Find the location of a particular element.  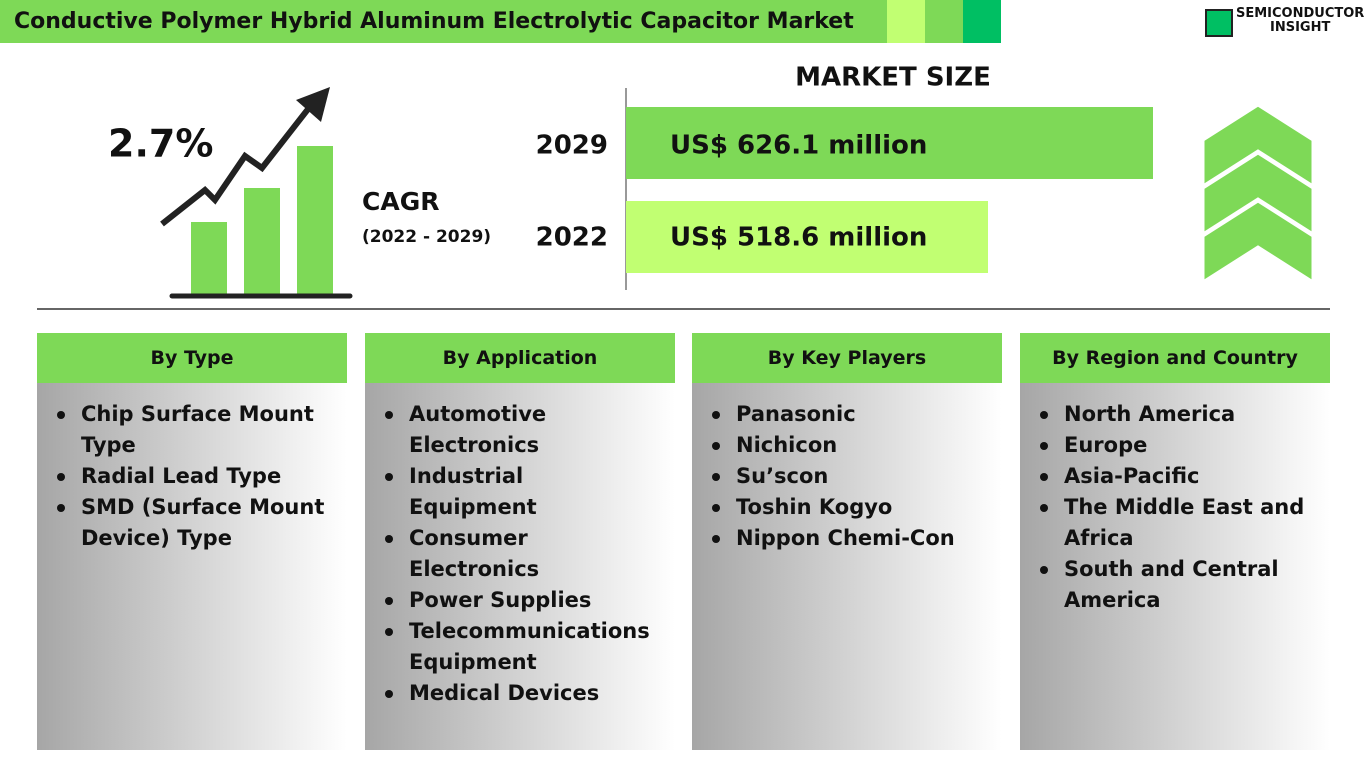

segment-item: North America is located at coordinates (1175, 414).